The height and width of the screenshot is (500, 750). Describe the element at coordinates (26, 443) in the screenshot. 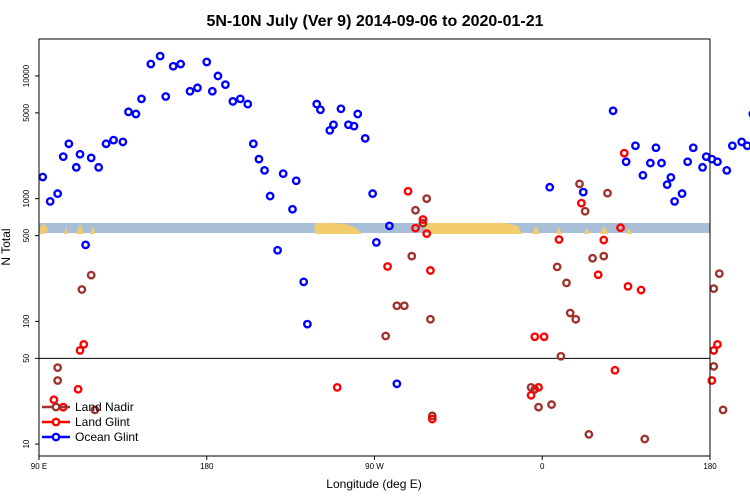

I see `y-tick-label: 10` at that location.